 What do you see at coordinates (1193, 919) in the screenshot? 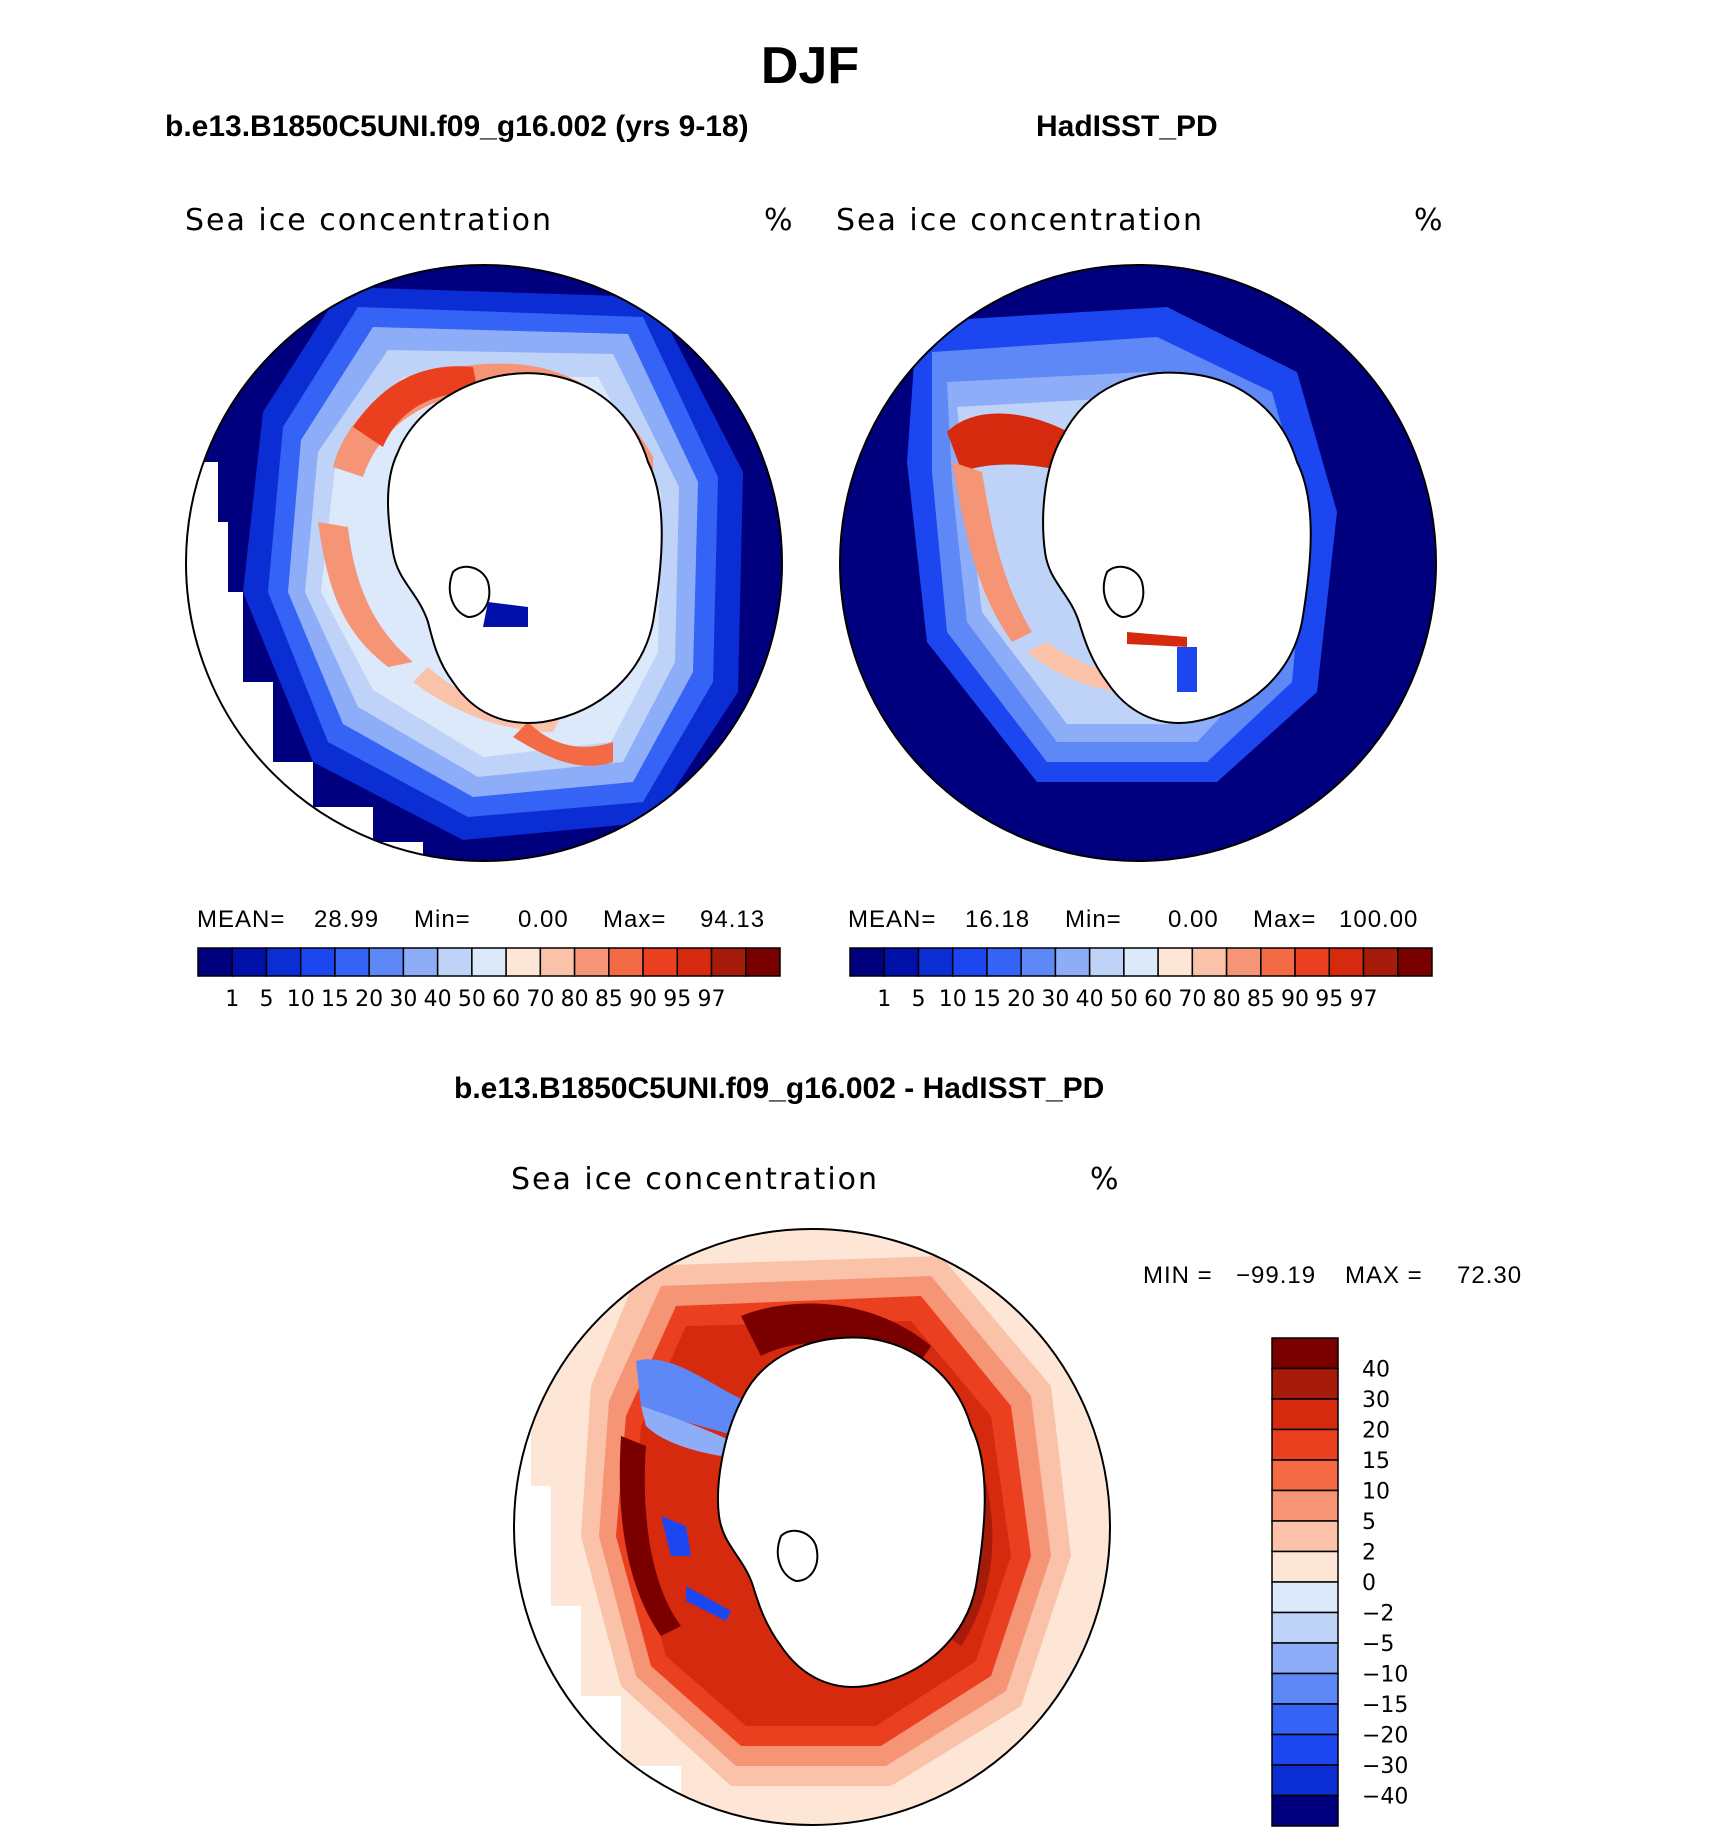
I see `panel-2-min-value: 0.00` at bounding box center [1193, 919].